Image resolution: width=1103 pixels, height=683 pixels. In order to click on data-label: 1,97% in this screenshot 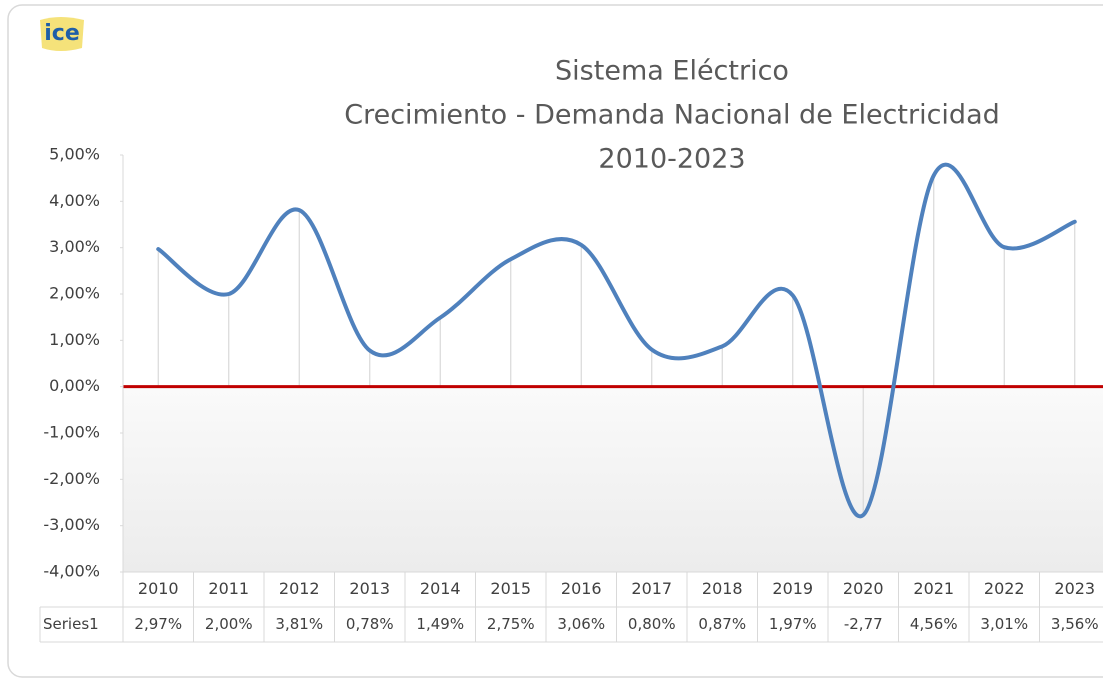, I will do `click(793, 624)`.